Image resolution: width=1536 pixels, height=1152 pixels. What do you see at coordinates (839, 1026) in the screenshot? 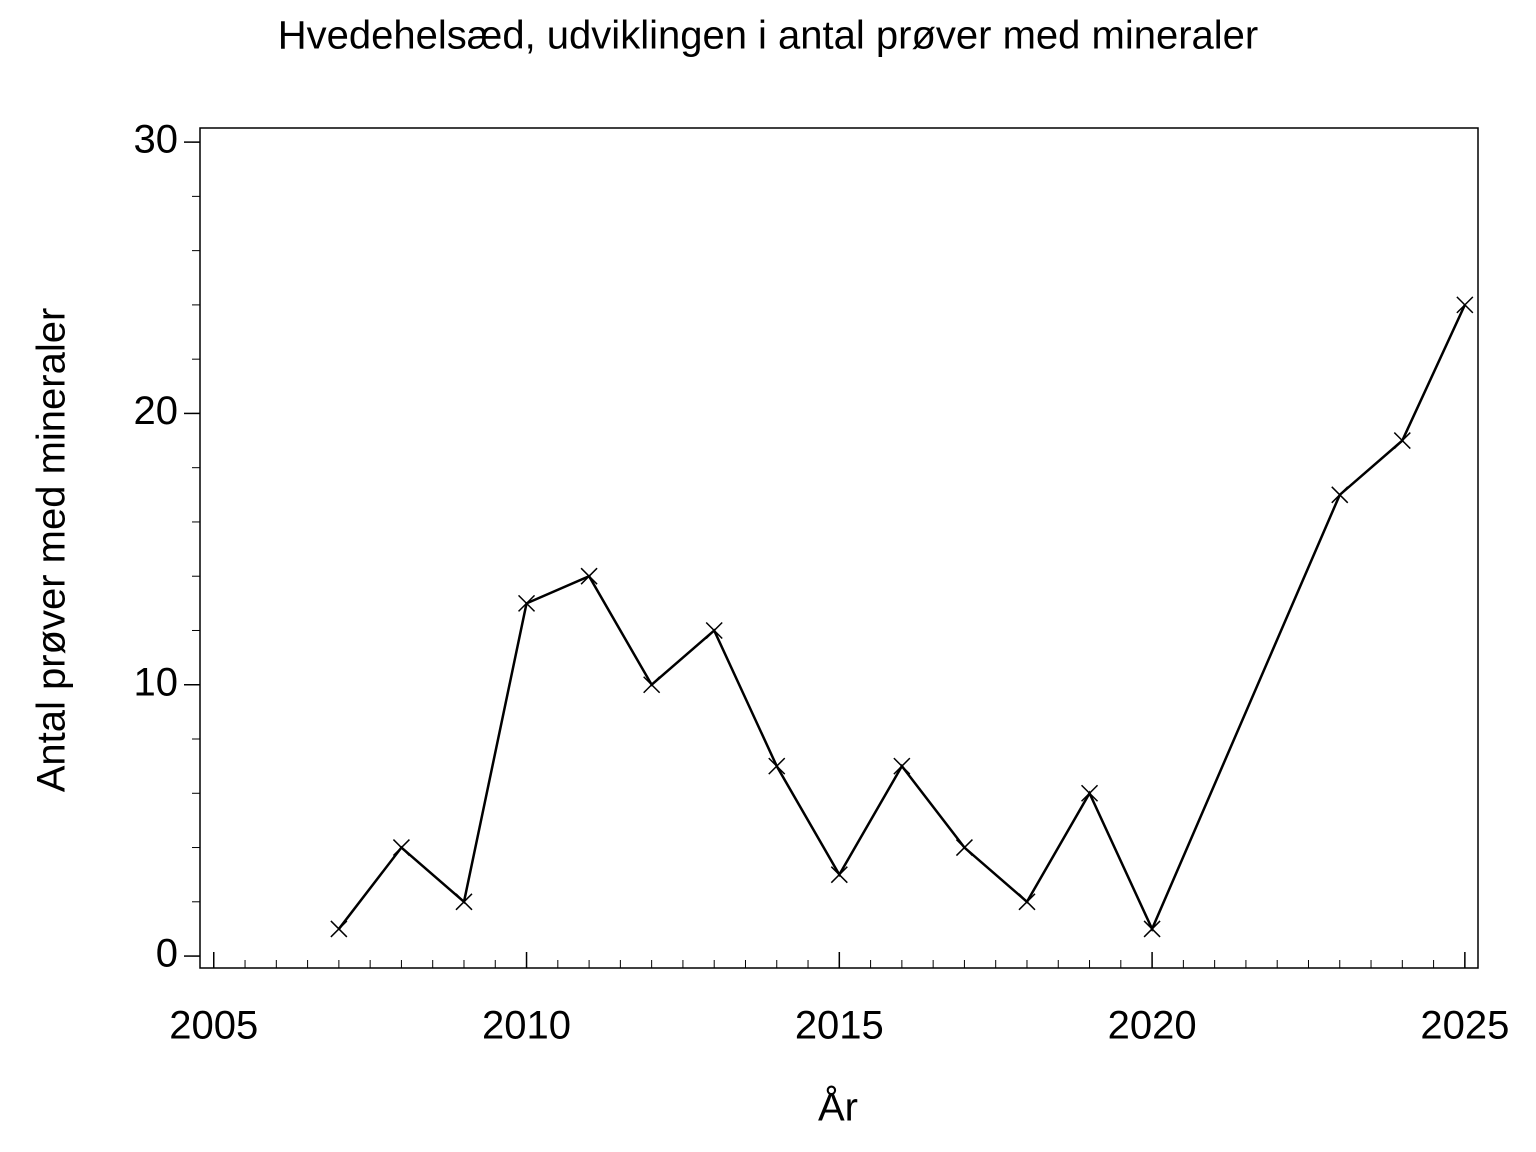
I see `x-tick-label: 2015` at bounding box center [839, 1026].